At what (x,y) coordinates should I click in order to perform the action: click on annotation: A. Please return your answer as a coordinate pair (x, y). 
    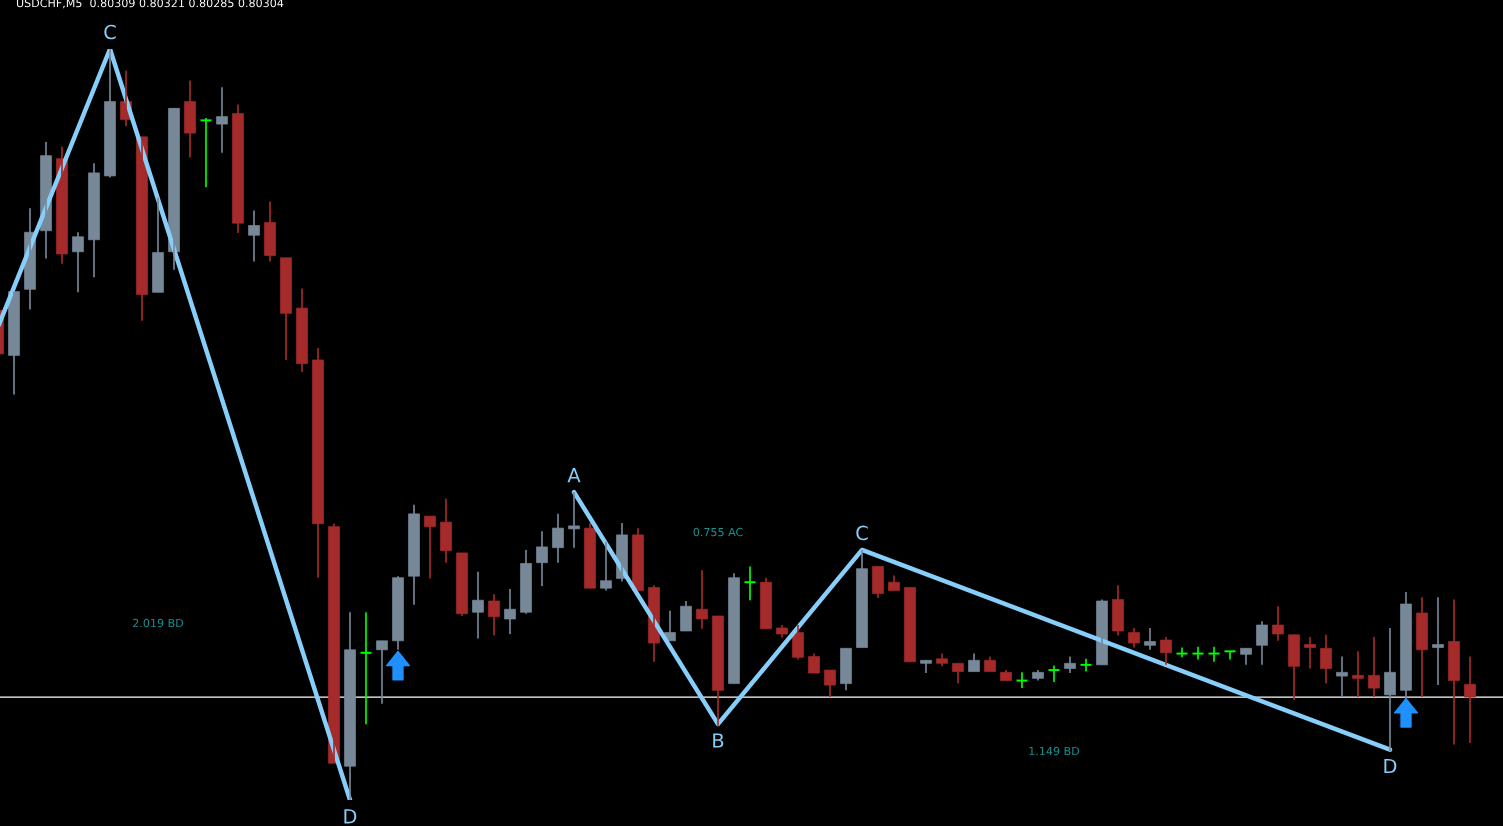
    Looking at the image, I should click on (574, 475).